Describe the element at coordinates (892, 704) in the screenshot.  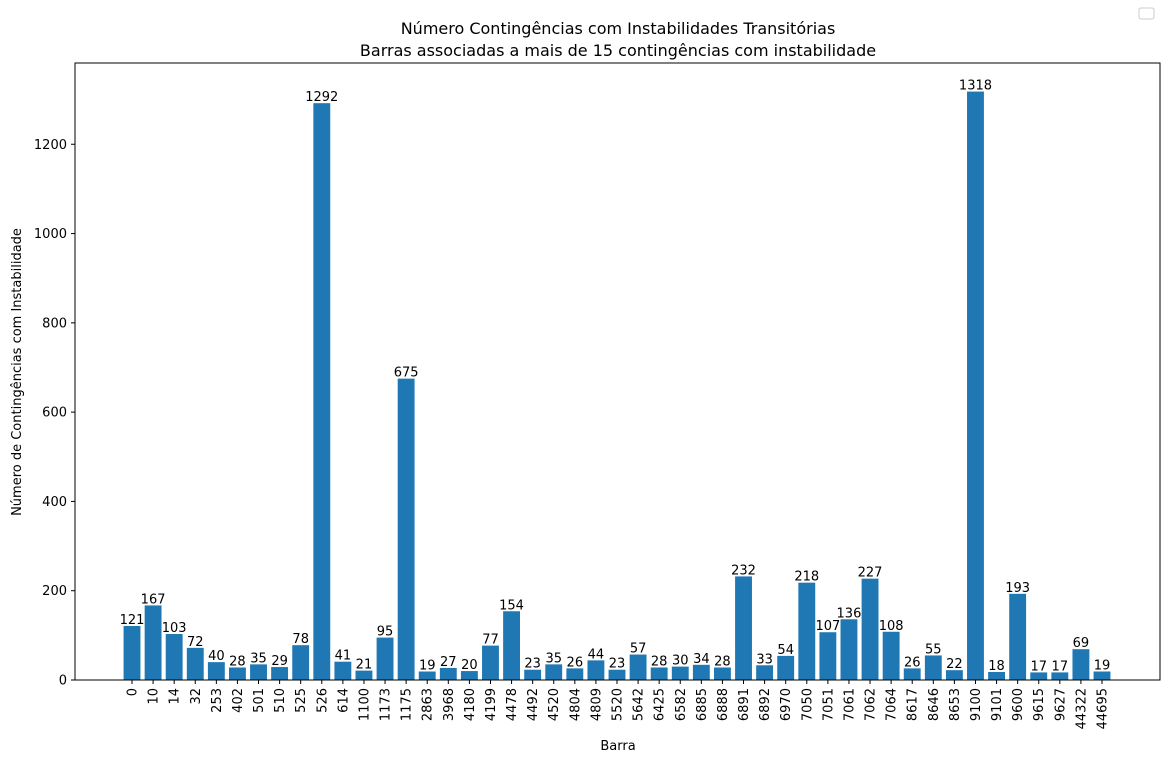
I see `x-tick-label: 7064` at that location.